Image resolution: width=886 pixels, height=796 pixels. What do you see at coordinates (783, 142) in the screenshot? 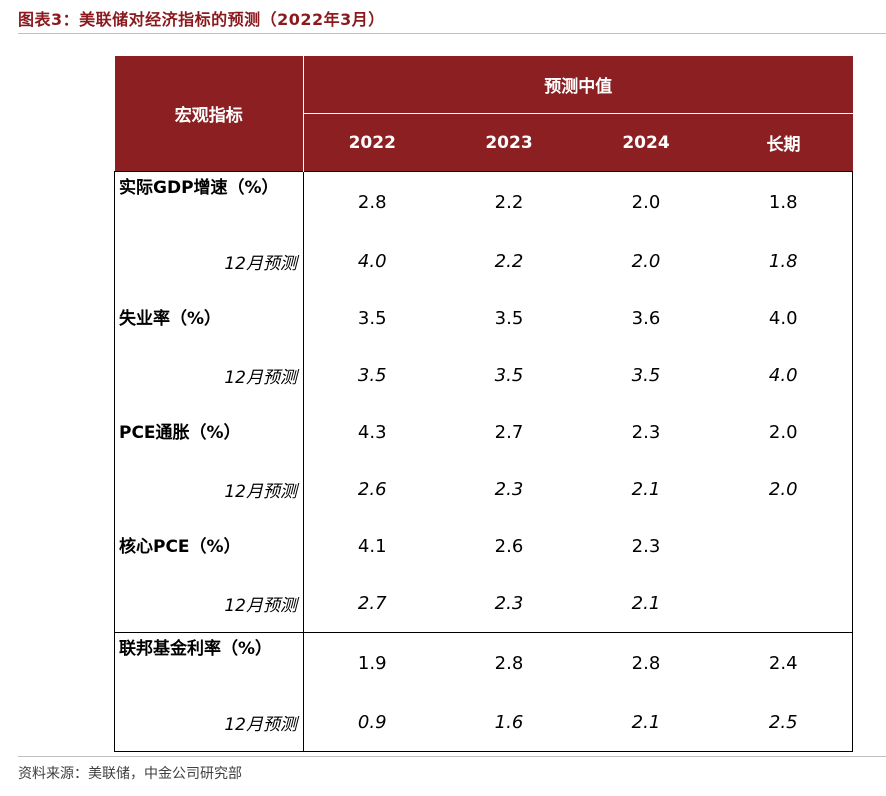
I see `longrun-header: 长期` at bounding box center [783, 142].